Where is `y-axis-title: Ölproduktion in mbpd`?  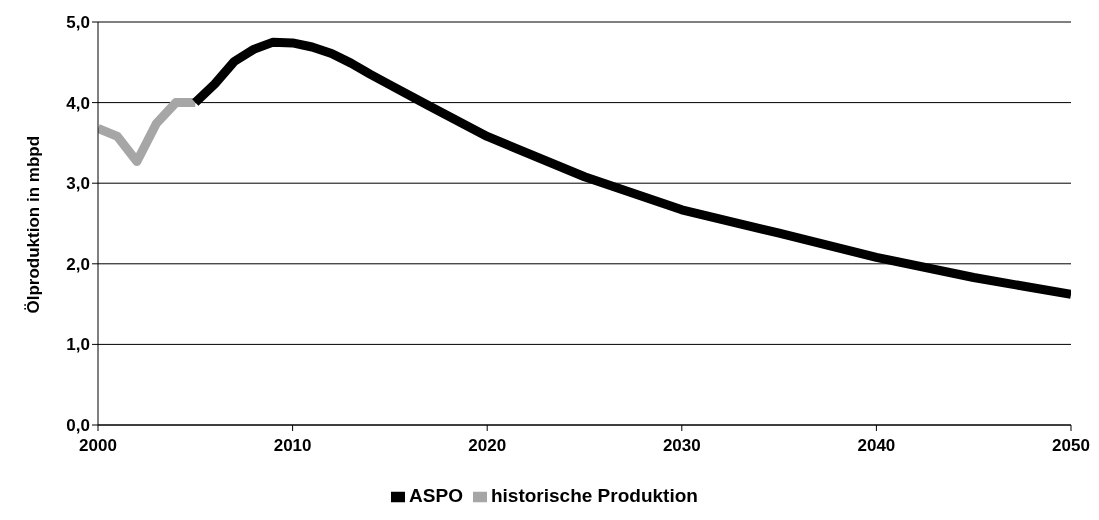 y-axis-title: Ölproduktion in mbpd is located at coordinates (34, 224).